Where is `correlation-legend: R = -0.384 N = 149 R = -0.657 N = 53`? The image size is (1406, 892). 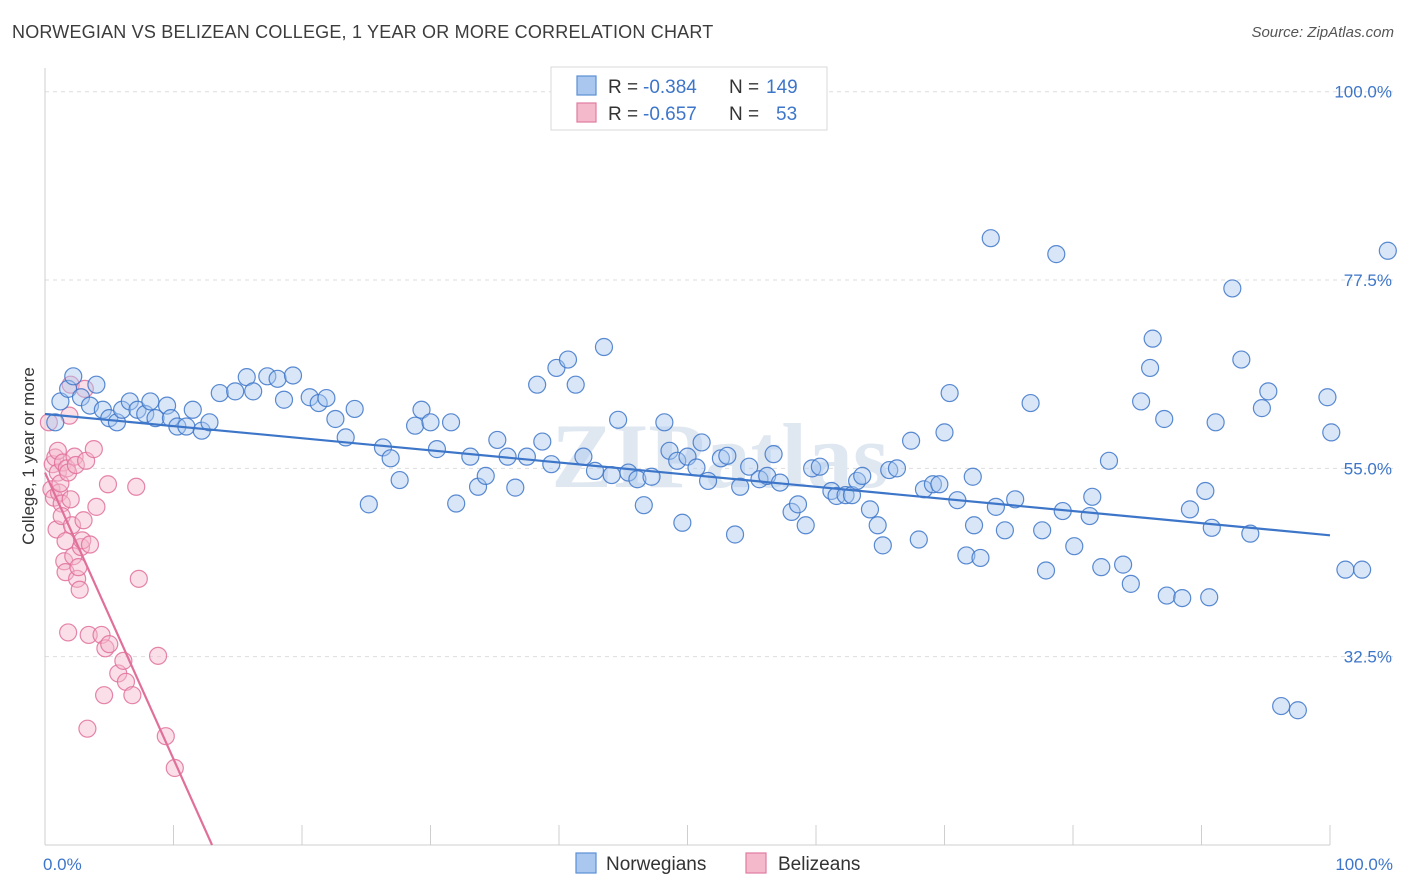 correlation-legend: R = -0.384 N = 149 R = -0.657 N = 53 is located at coordinates (689, 98).